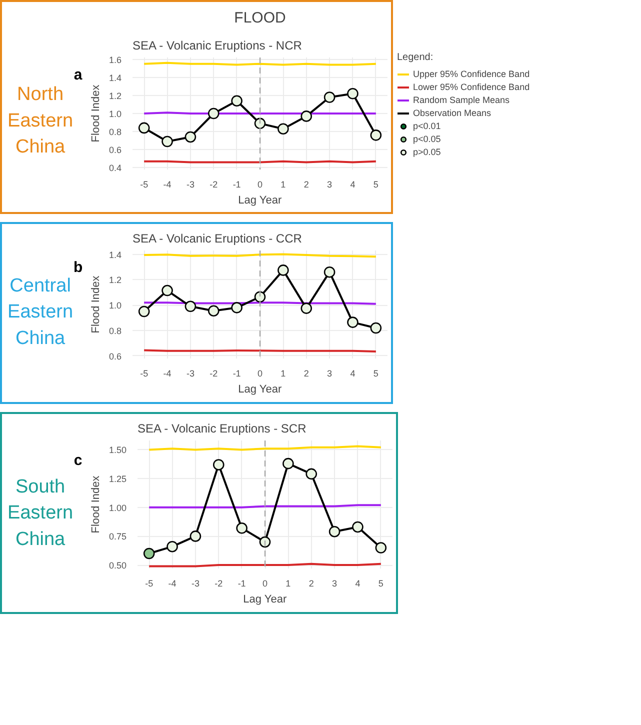 The image size is (641, 725). What do you see at coordinates (427, 152) in the screenshot?
I see `legend-label: p>0.05` at bounding box center [427, 152].